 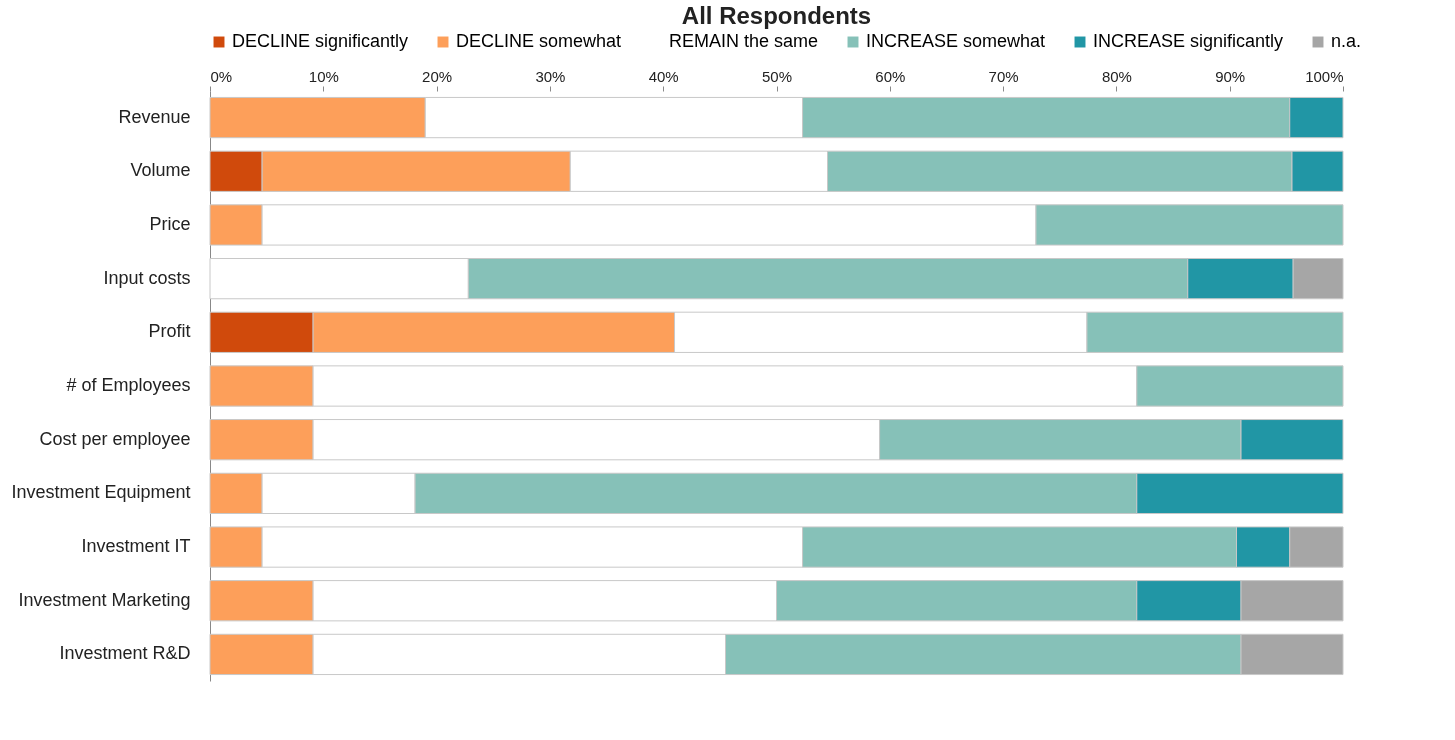 I want to click on text: REMAIN the same, so click(x=744, y=41).